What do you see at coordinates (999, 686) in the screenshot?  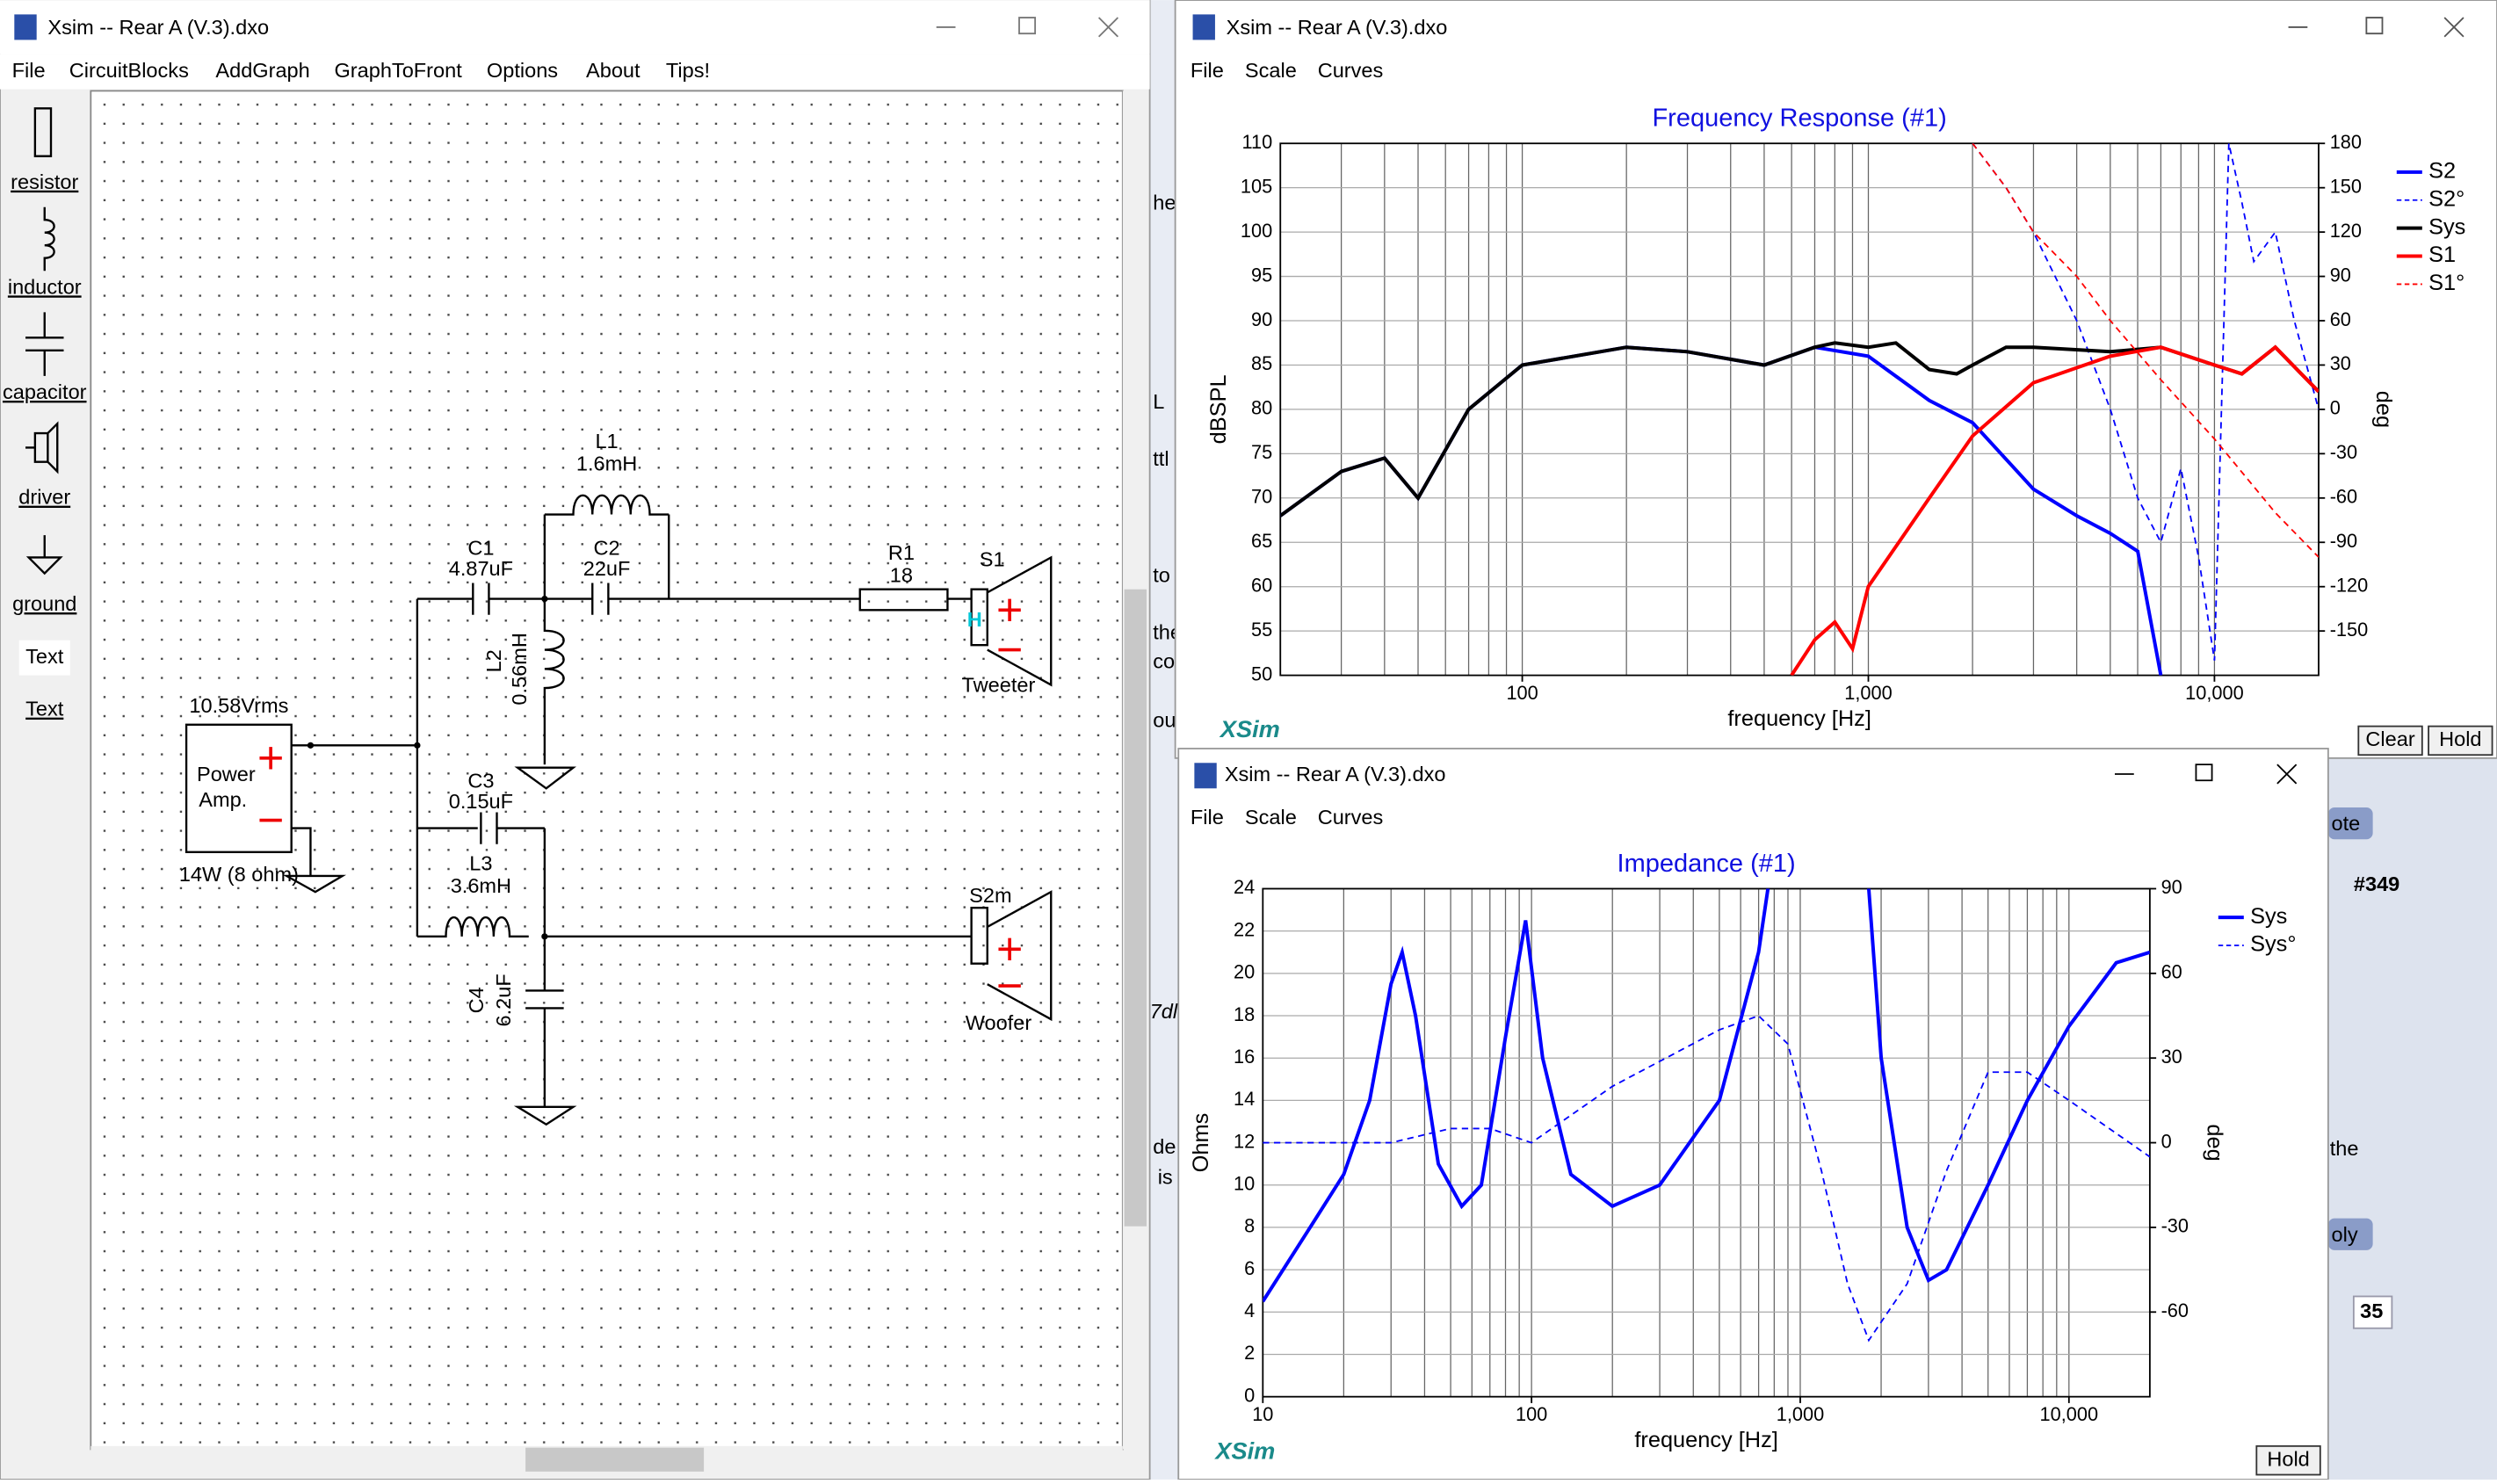 I see `component-label: Tweeter` at bounding box center [999, 686].